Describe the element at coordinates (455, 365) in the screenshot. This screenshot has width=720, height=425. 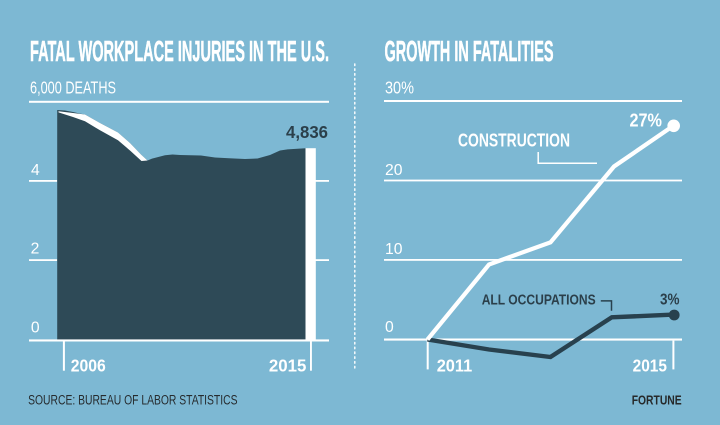
I see `svg-text: 2011` at that location.